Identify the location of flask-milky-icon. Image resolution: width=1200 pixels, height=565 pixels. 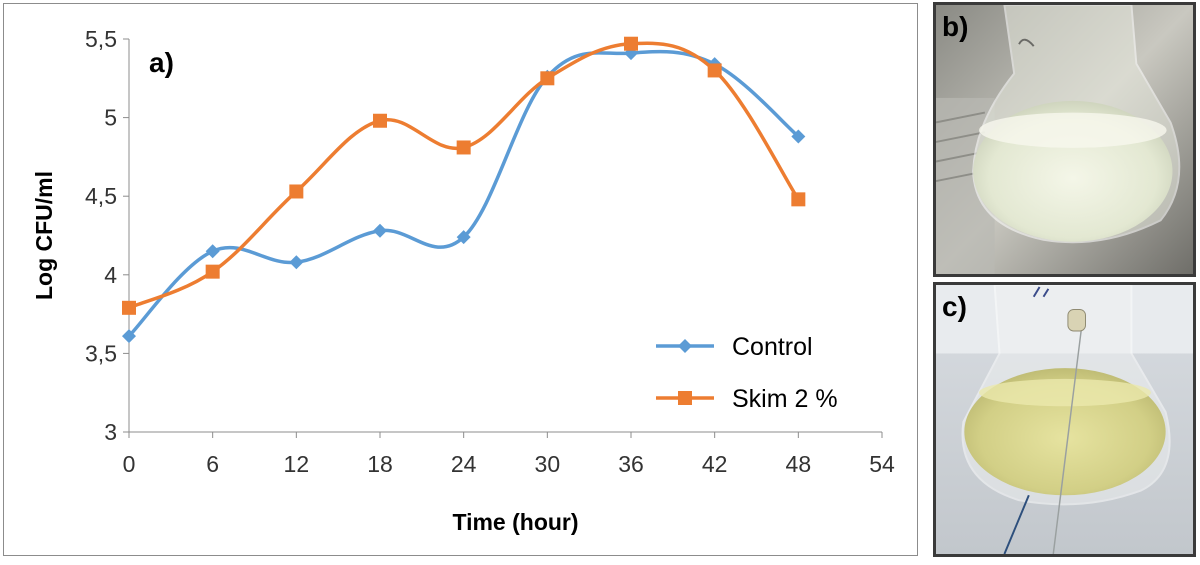
(1064, 139).